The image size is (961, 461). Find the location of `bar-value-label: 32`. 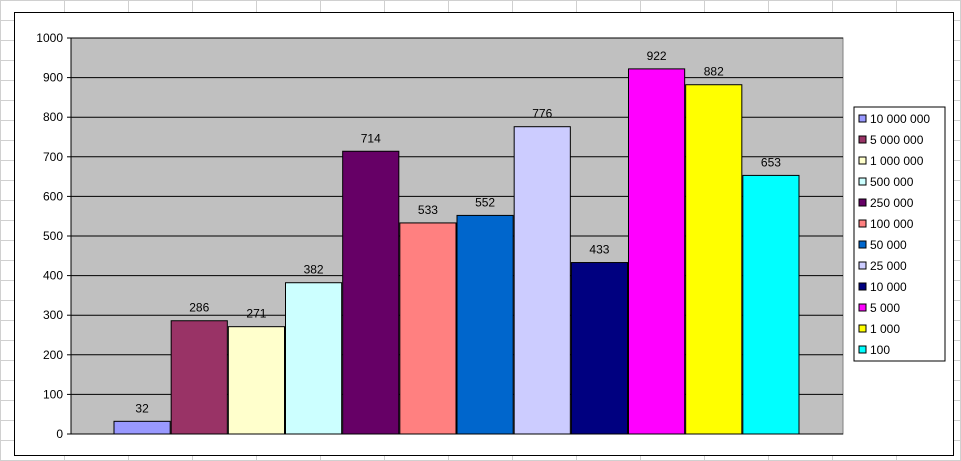

bar-value-label: 32 is located at coordinates (142, 408).